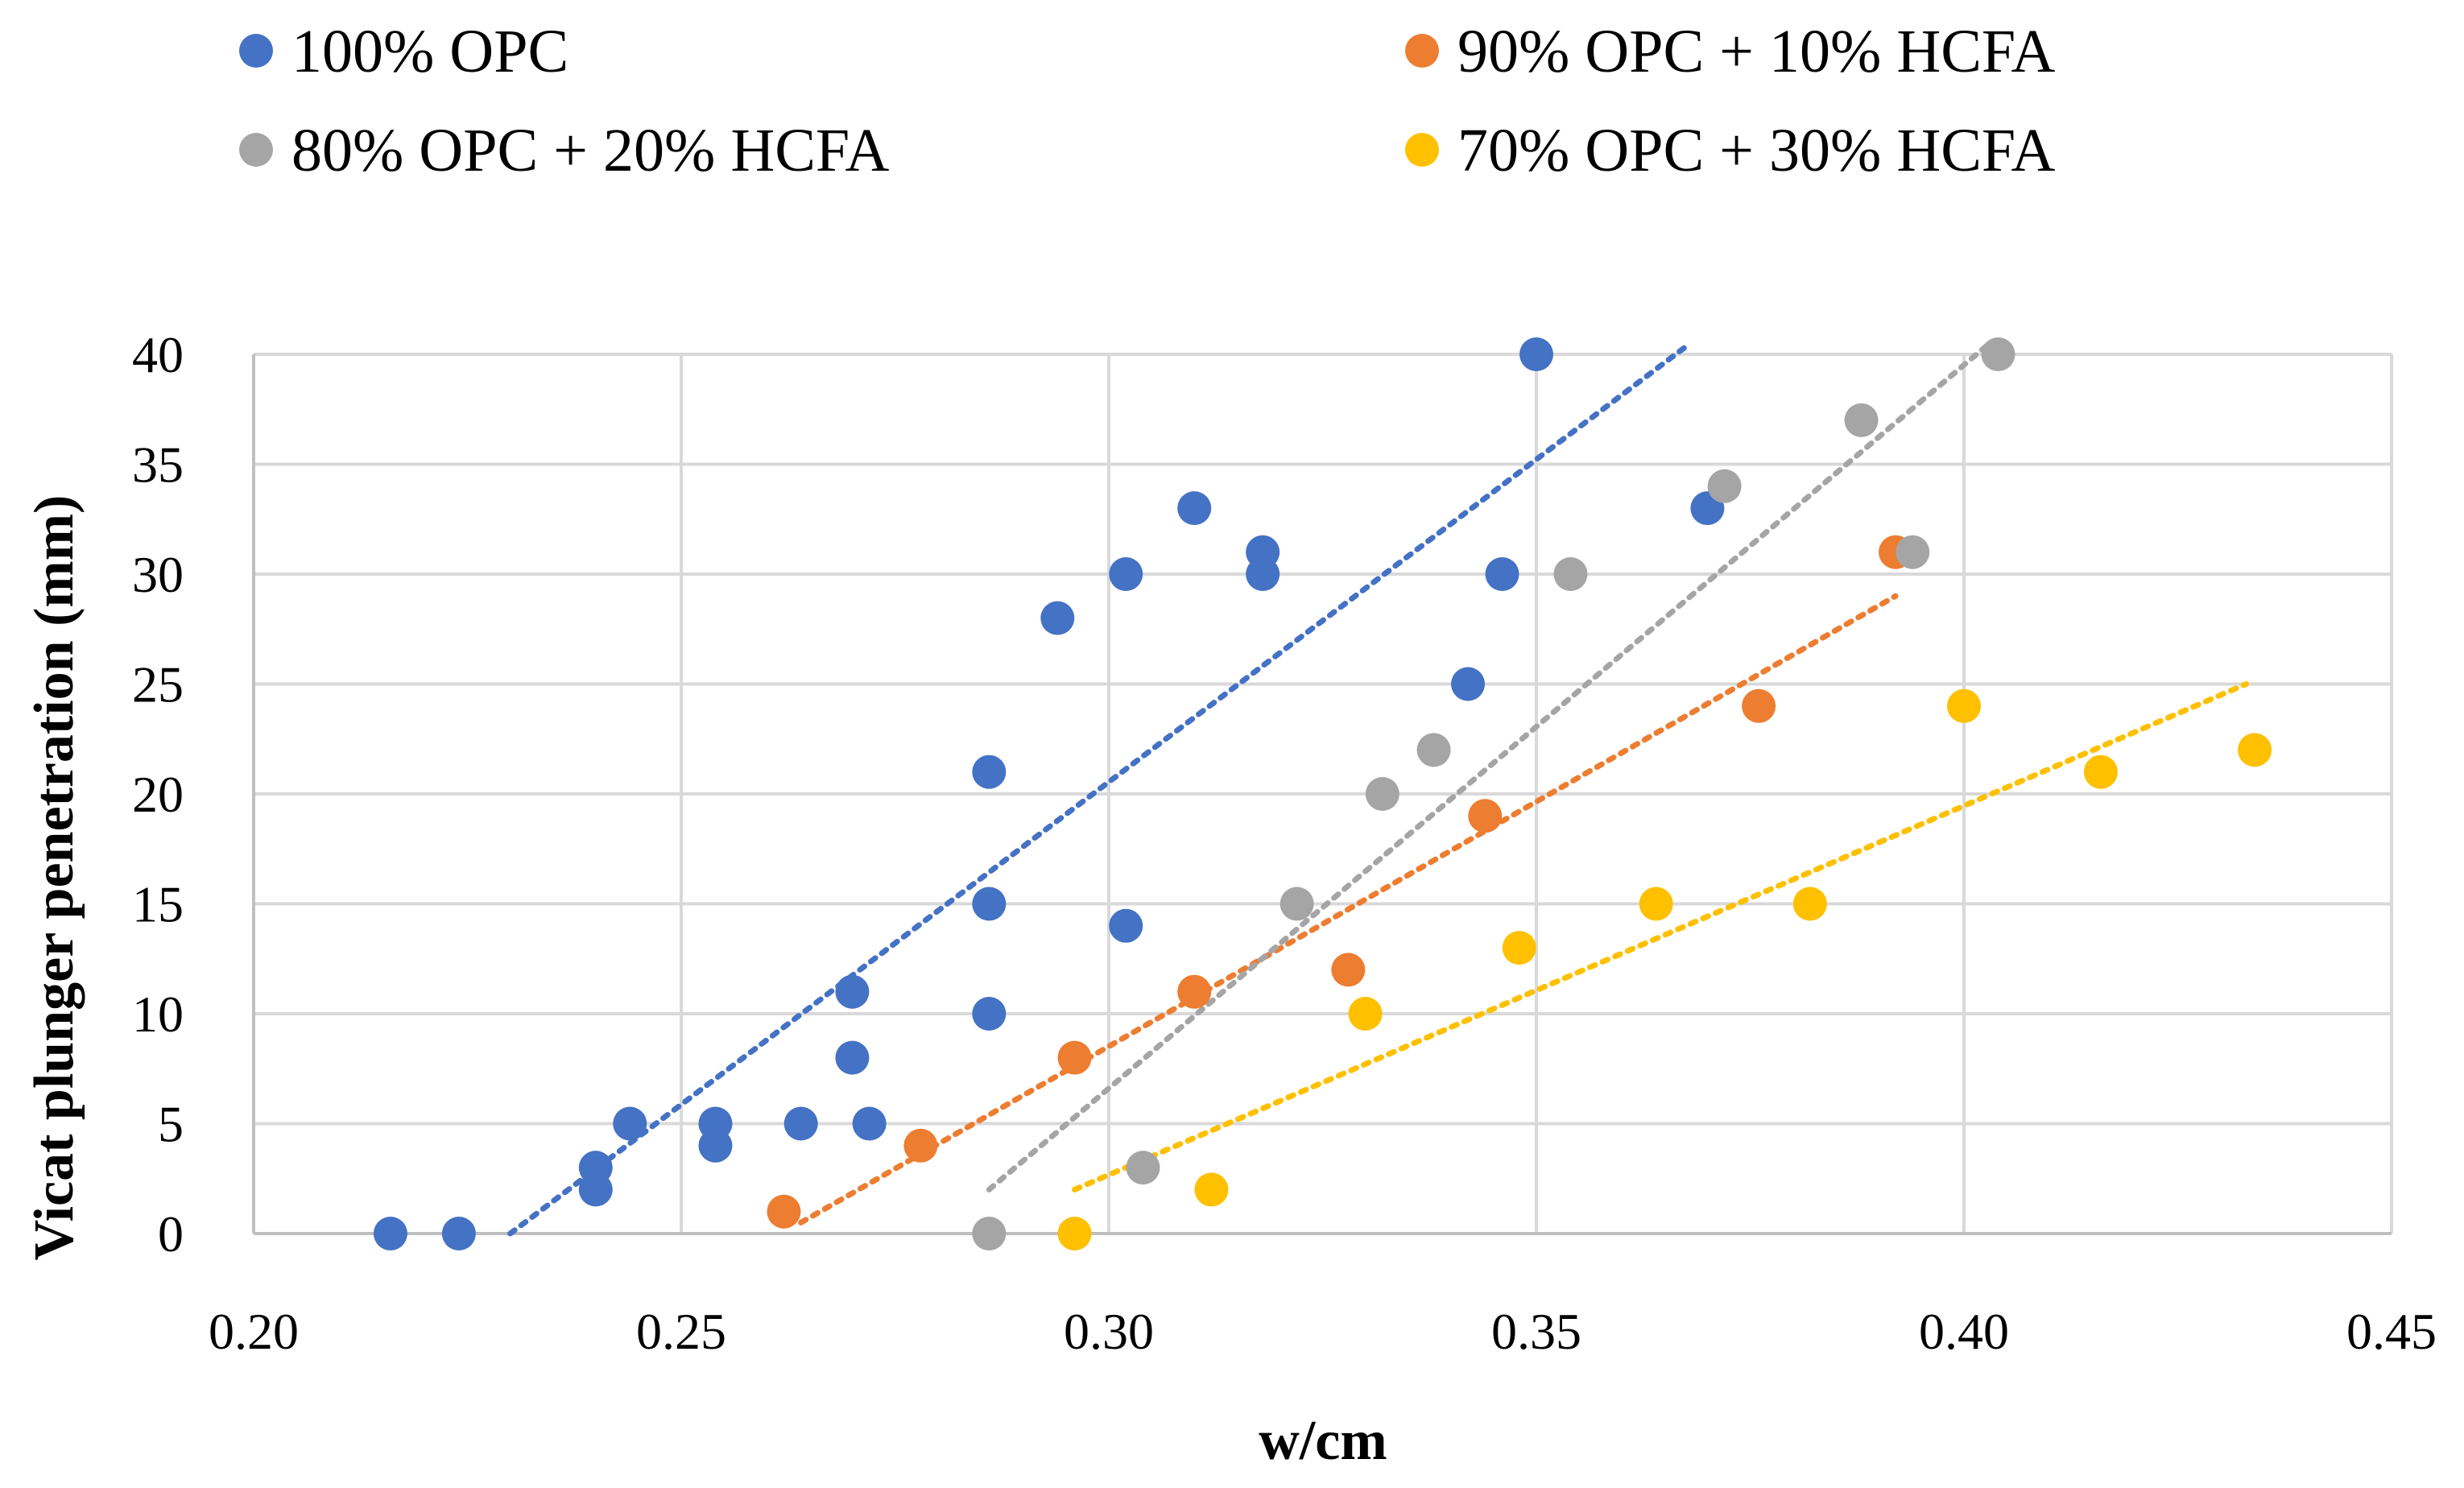 This screenshot has height=1488, width=2464. What do you see at coordinates (256, 51) in the screenshot?
I see `legend-marker-100-opc` at bounding box center [256, 51].